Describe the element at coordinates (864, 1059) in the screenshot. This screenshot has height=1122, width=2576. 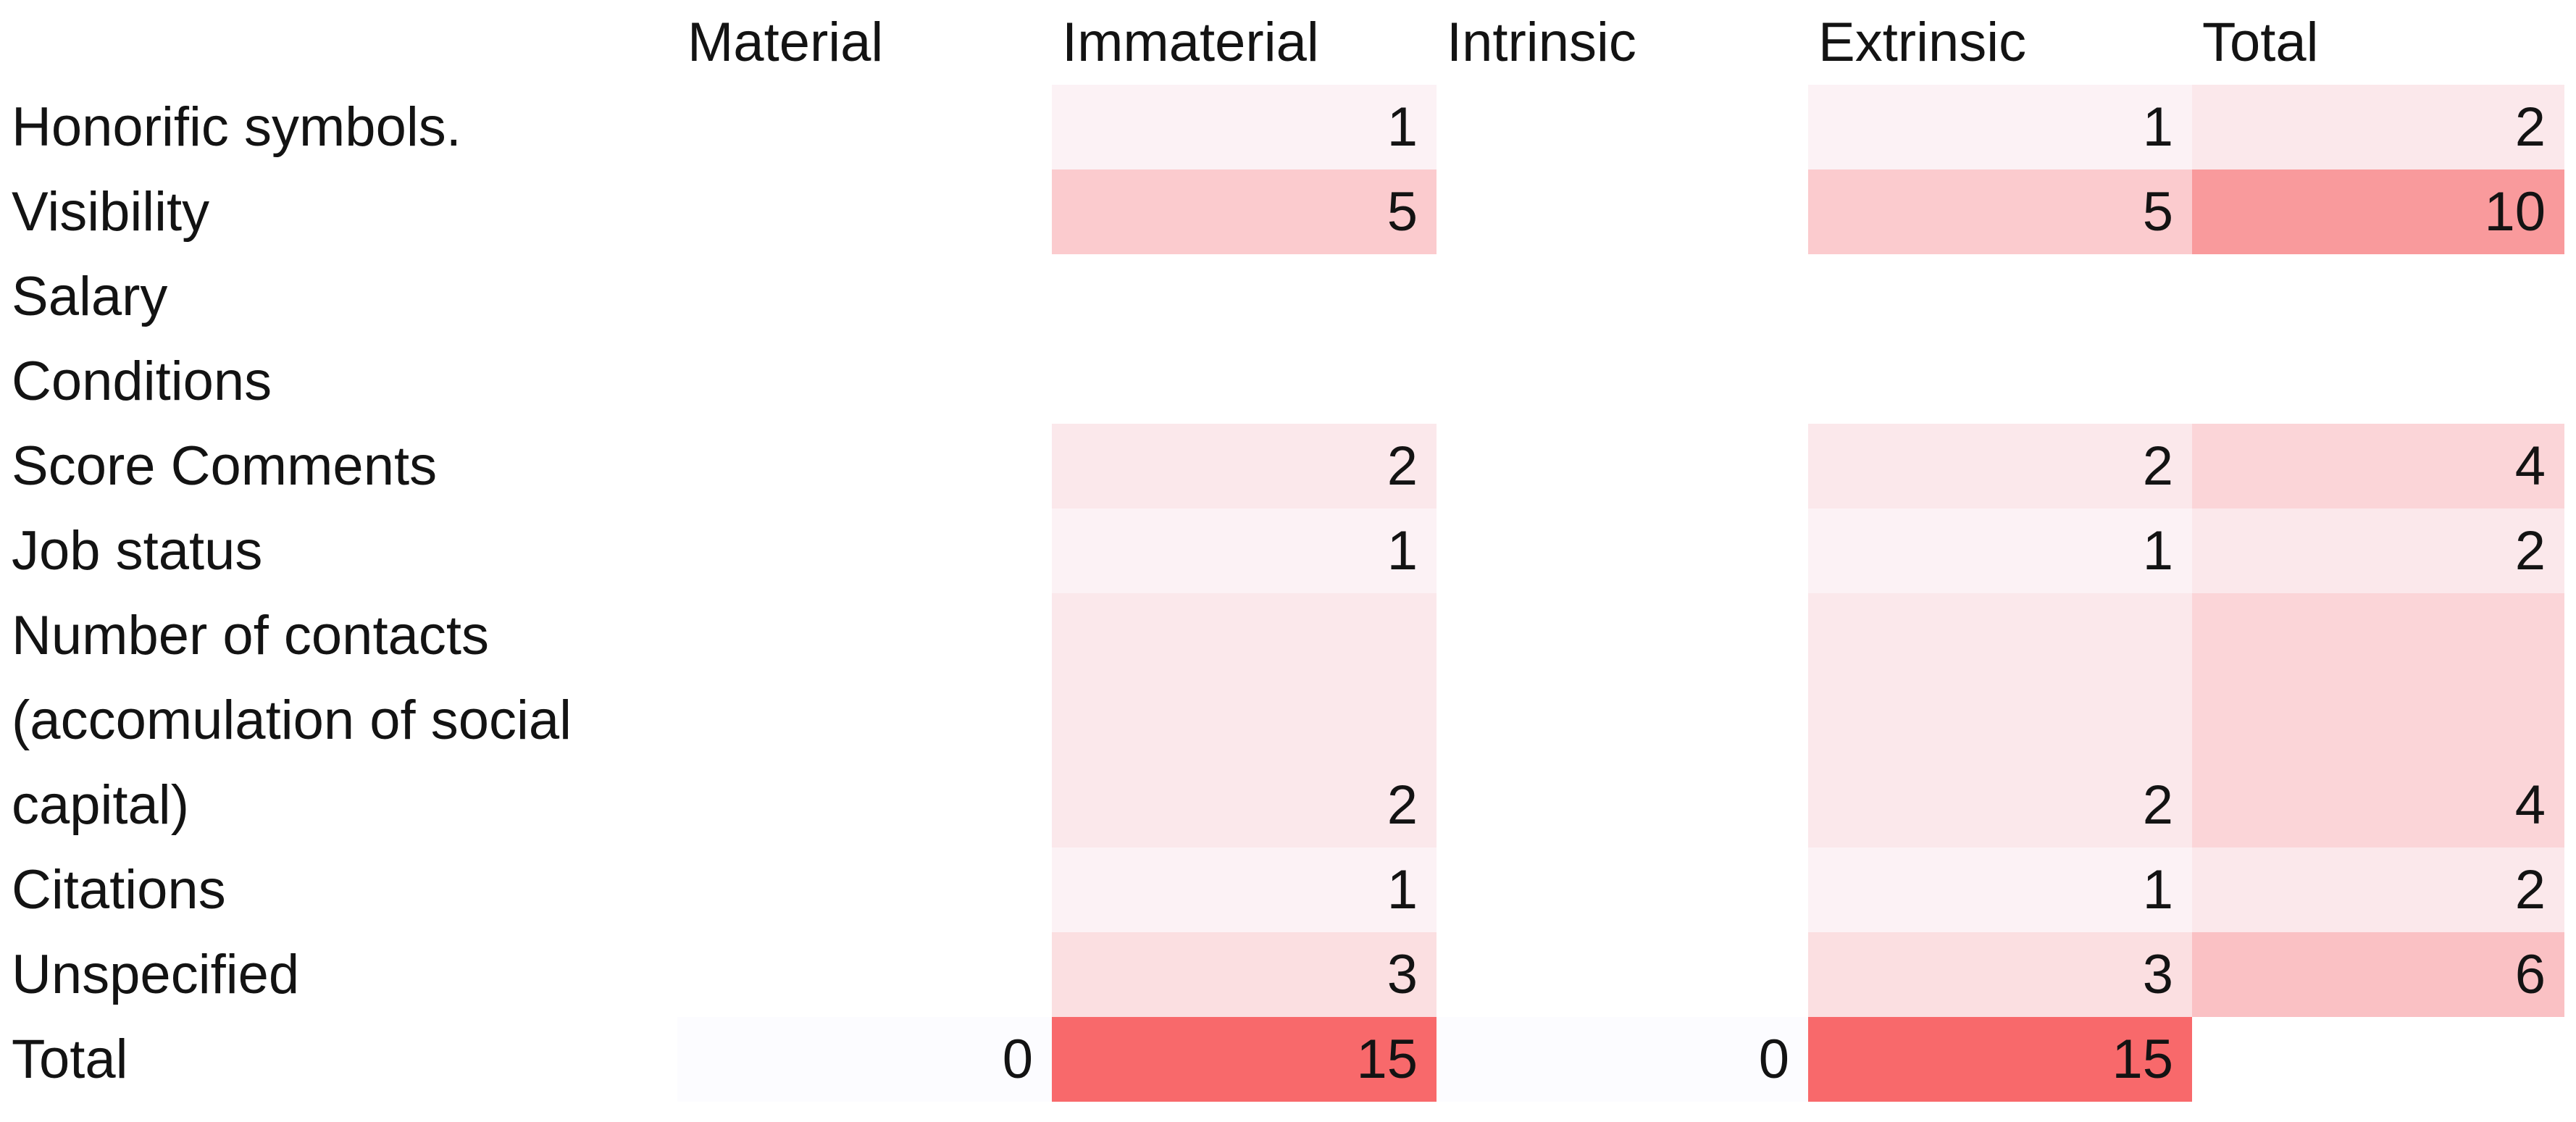
I see `cell-total-material: 0` at that location.